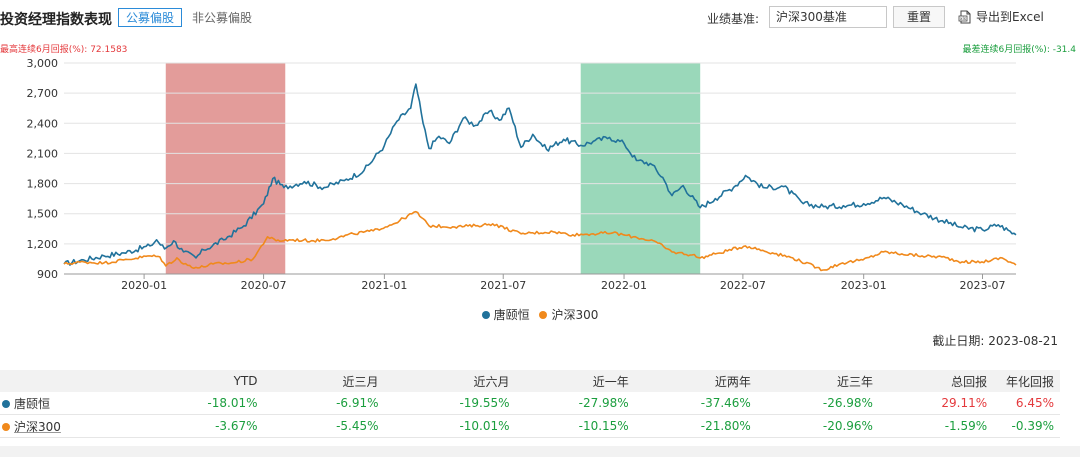  I want to click on table-cell: -3.67%, so click(206, 426).